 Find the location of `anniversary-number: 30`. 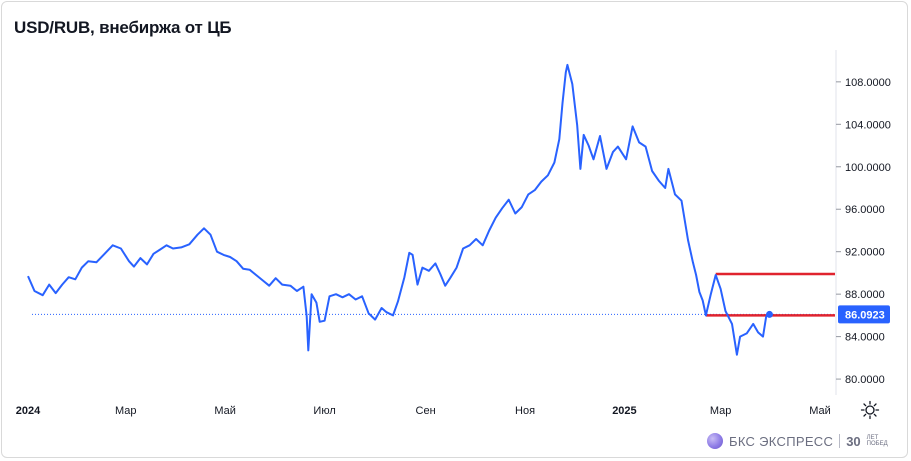

anniversary-number: 30 is located at coordinates (853, 441).